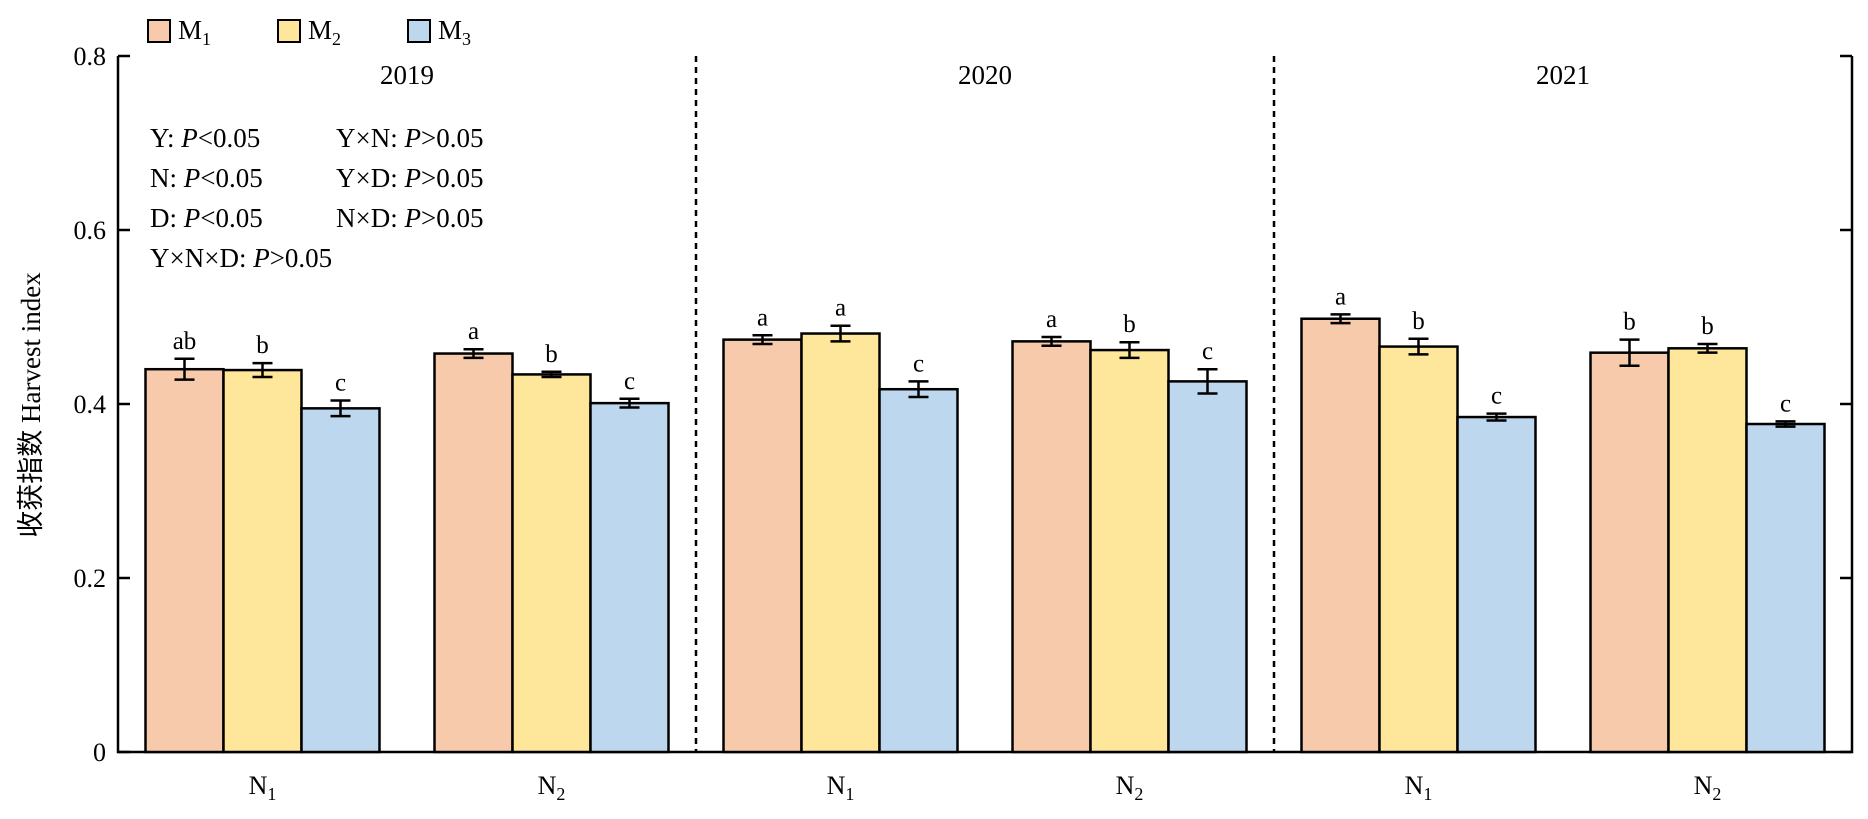 The height and width of the screenshot is (819, 1868). Describe the element at coordinates (194, 32) in the screenshot. I see `legend-label: M1` at that location.